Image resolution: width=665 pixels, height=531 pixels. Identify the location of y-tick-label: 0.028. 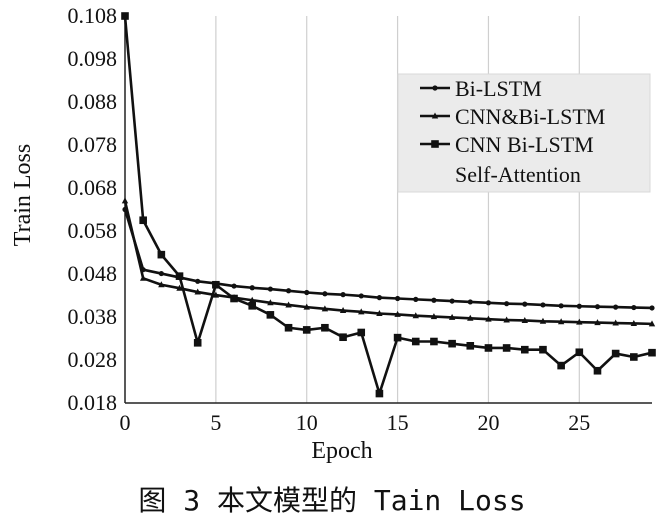
(93, 359).